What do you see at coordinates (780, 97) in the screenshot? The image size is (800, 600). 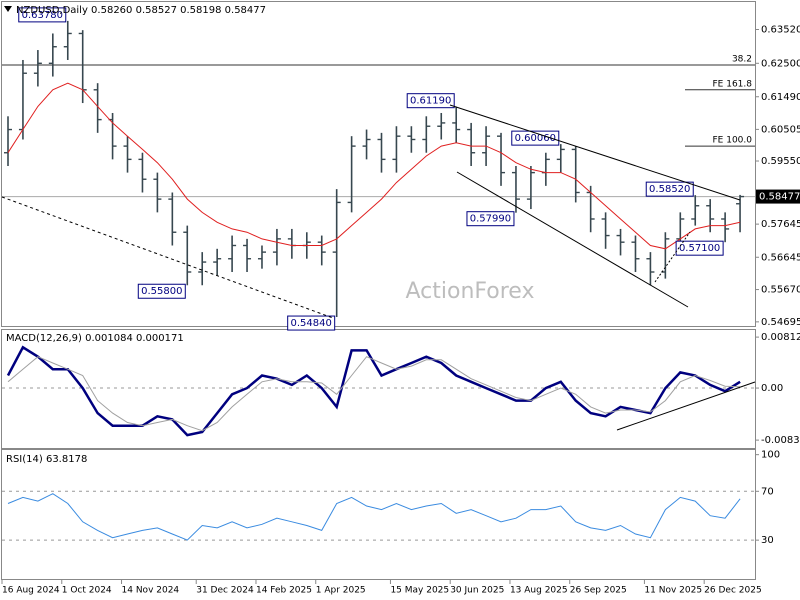 I see `y-tick-label: 0.61490` at bounding box center [780, 97].